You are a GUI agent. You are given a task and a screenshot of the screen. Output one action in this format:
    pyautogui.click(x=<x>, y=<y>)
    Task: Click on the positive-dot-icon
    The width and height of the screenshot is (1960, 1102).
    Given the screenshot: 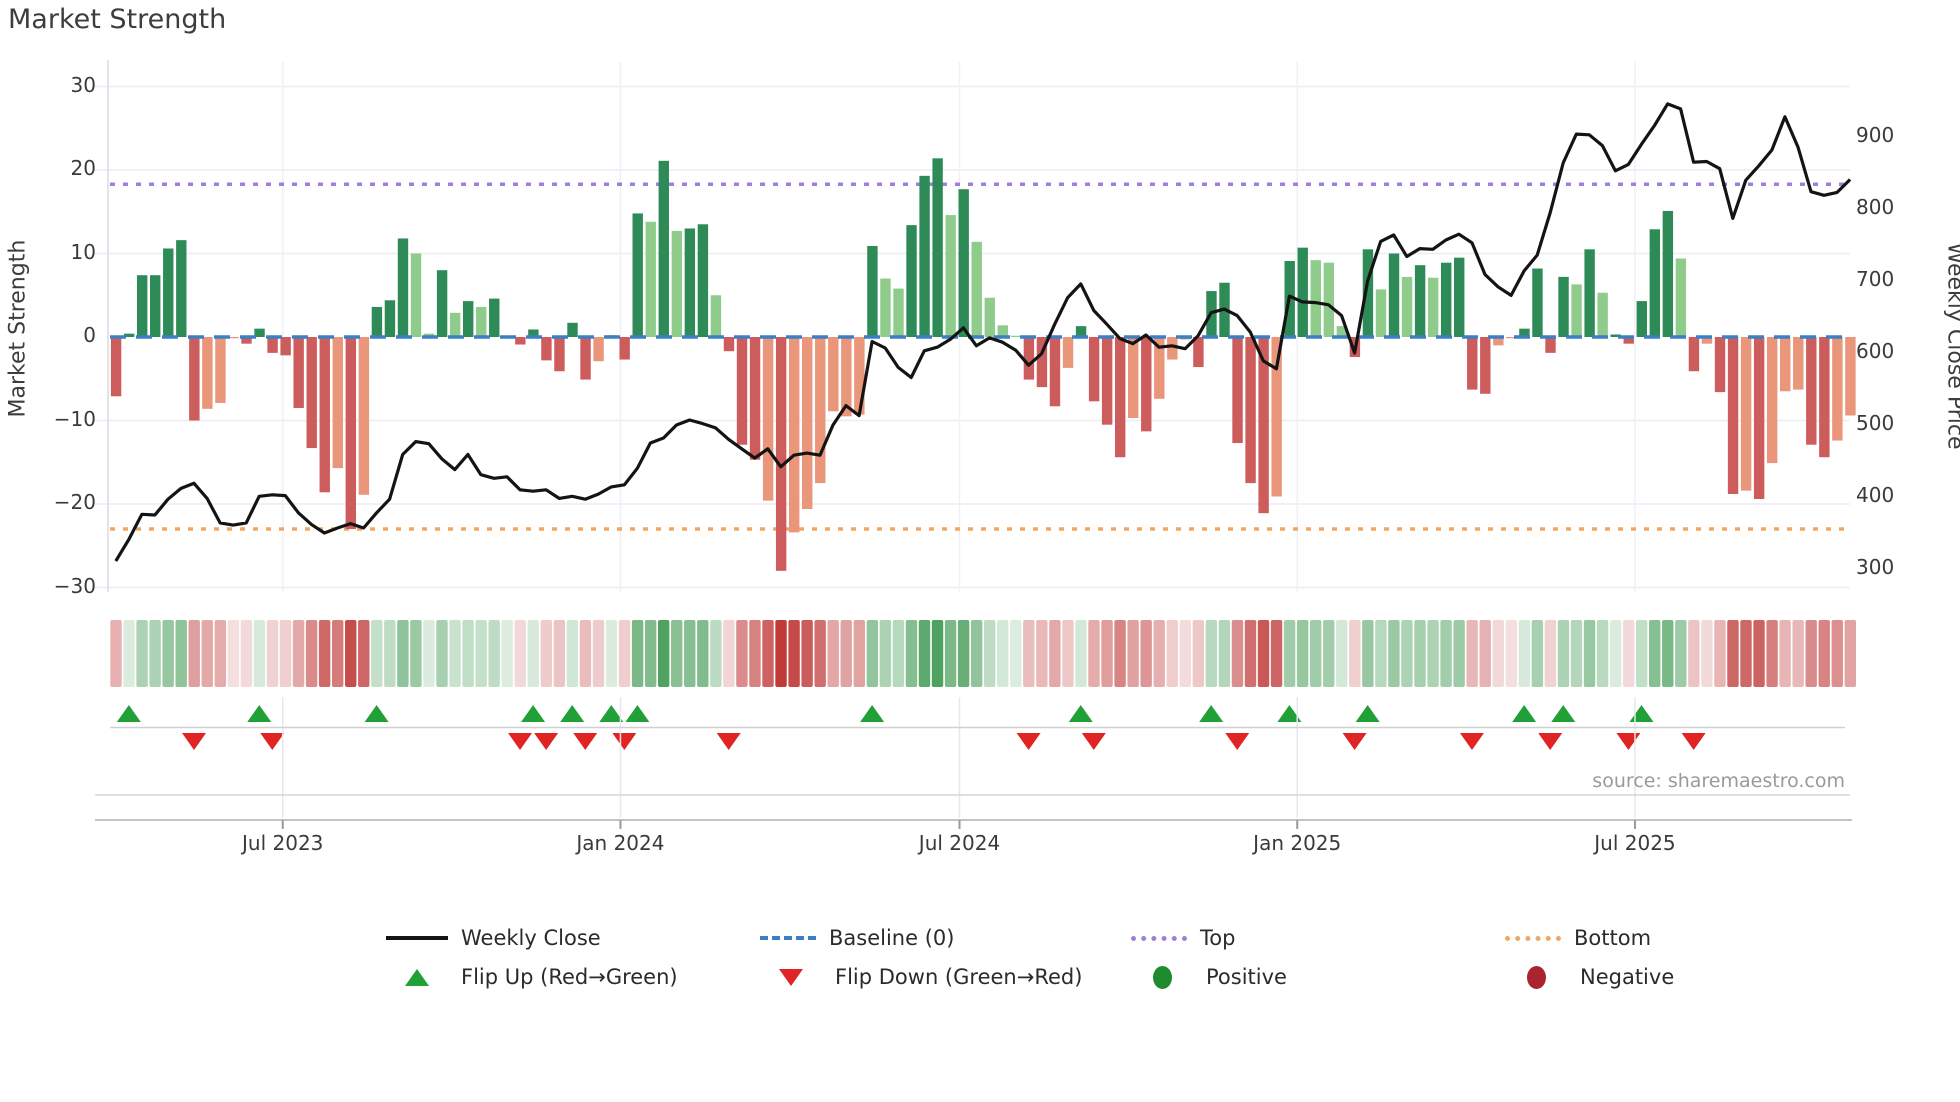 What is the action you would take?
    pyautogui.click(x=1162, y=977)
    